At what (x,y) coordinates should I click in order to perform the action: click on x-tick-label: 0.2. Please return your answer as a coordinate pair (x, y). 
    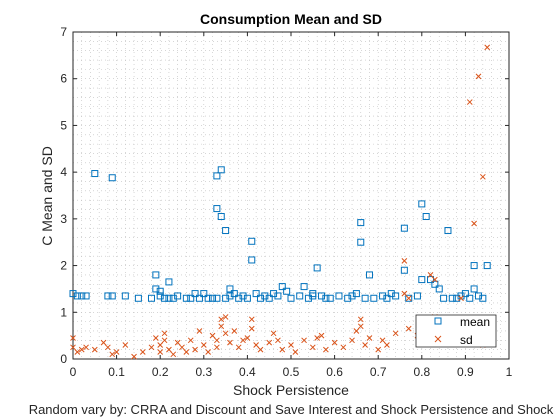
    Looking at the image, I should click on (160, 372).